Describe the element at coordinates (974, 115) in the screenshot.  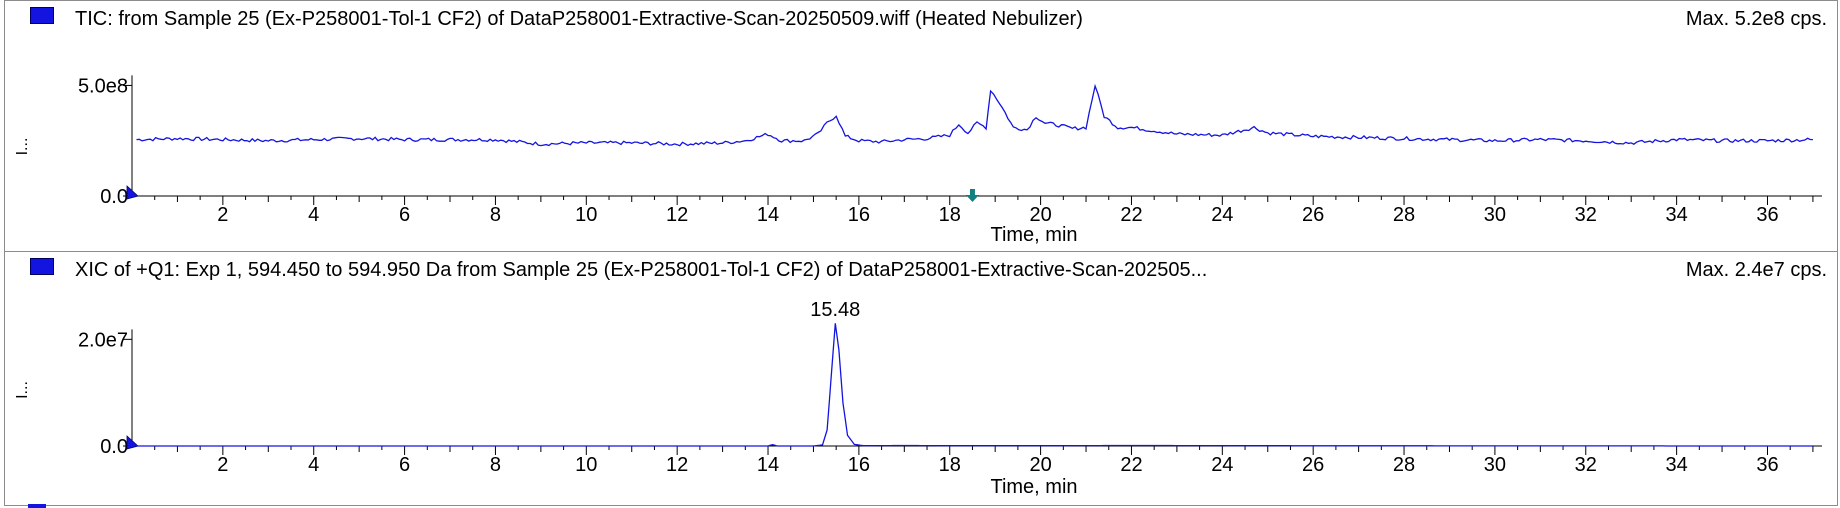
I see `trace-line` at that location.